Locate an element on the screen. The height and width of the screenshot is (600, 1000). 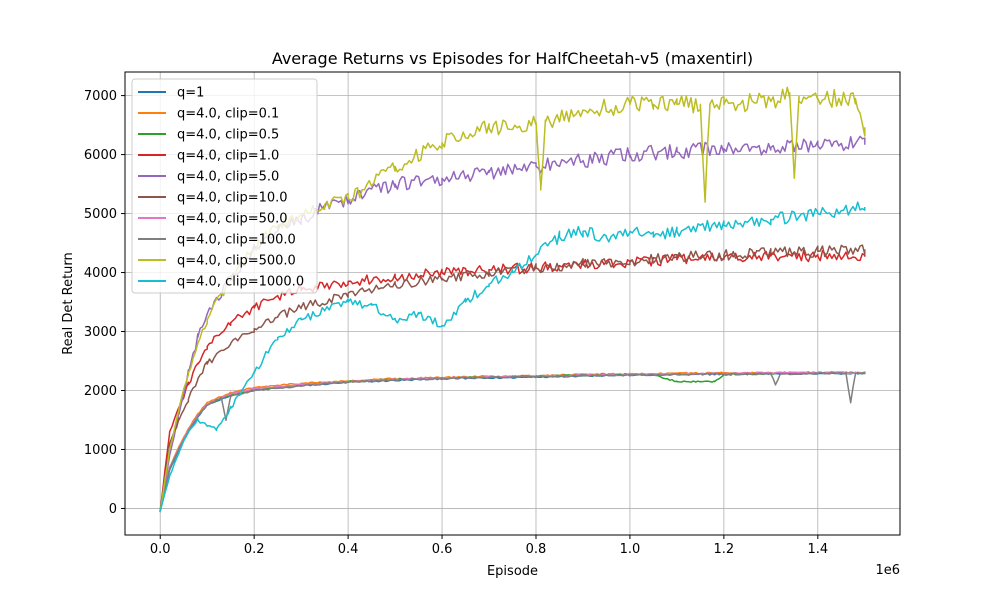
y-tick-label: 5000 is located at coordinates (100, 214).